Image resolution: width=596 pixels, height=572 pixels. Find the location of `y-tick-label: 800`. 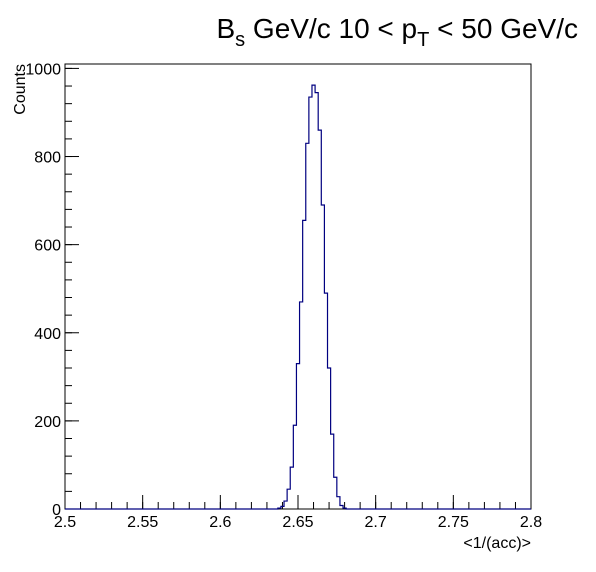

y-tick-label: 800 is located at coordinates (47, 158).